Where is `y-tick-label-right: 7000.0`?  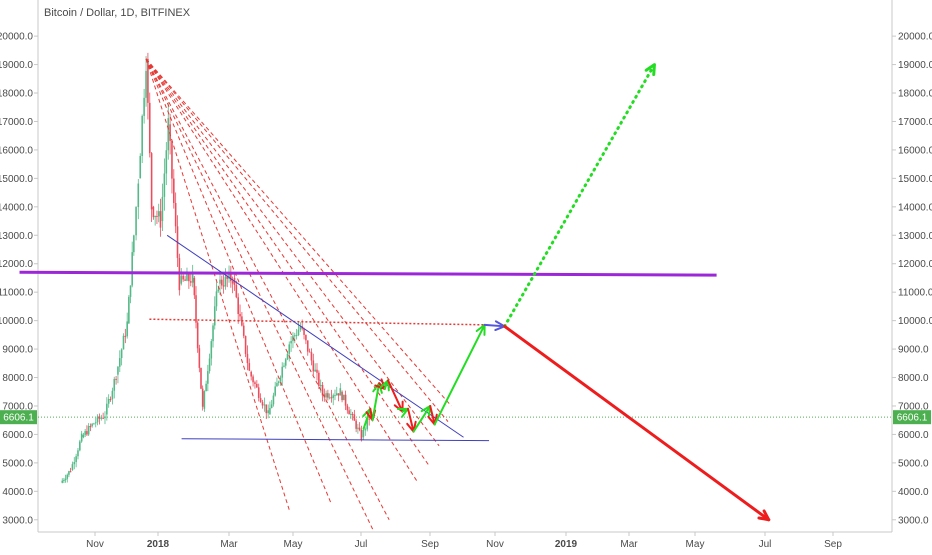
y-tick-label-right: 7000.0 is located at coordinates (913, 406).